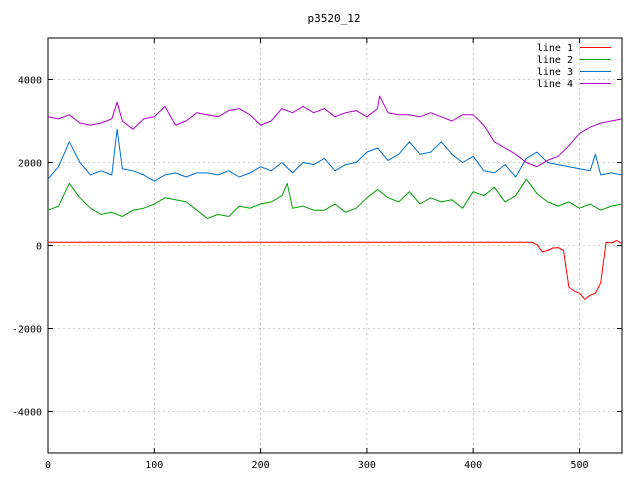  Describe the element at coordinates (555, 84) in the screenshot. I see `legend-label-4: line 4` at that location.